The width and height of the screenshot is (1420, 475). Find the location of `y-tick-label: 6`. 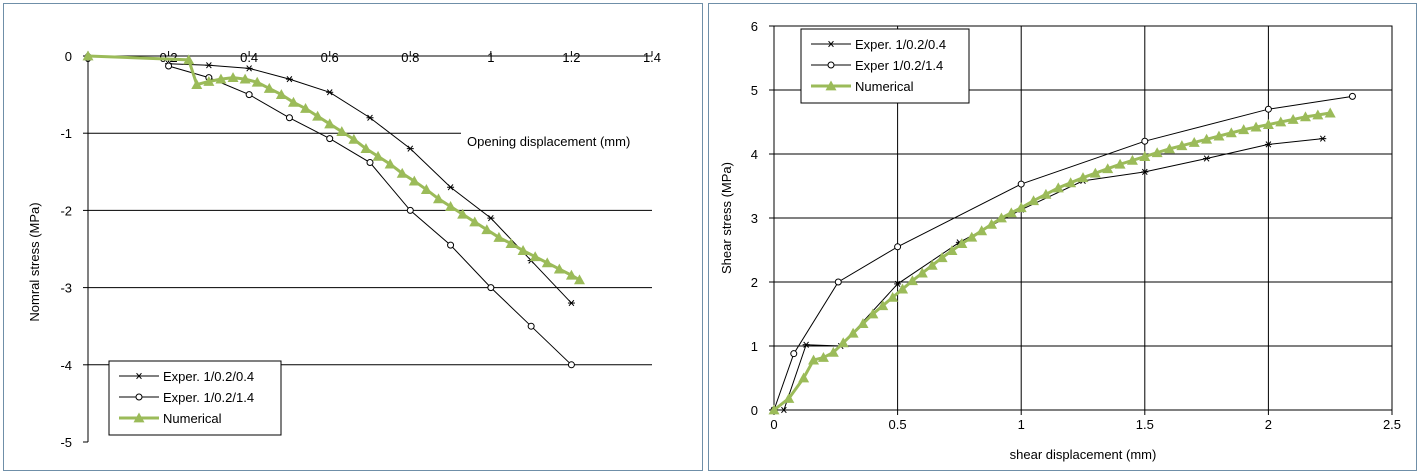

y-tick-label: 6 is located at coordinates (754, 26).